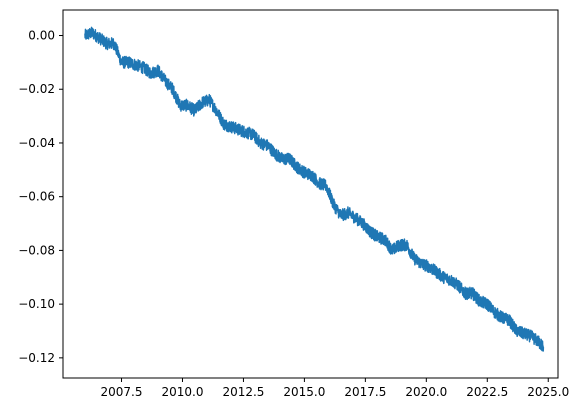 The width and height of the screenshot is (576, 413). What do you see at coordinates (36, 89) in the screenshot?
I see `y-tick-label: −0.02` at bounding box center [36, 89].